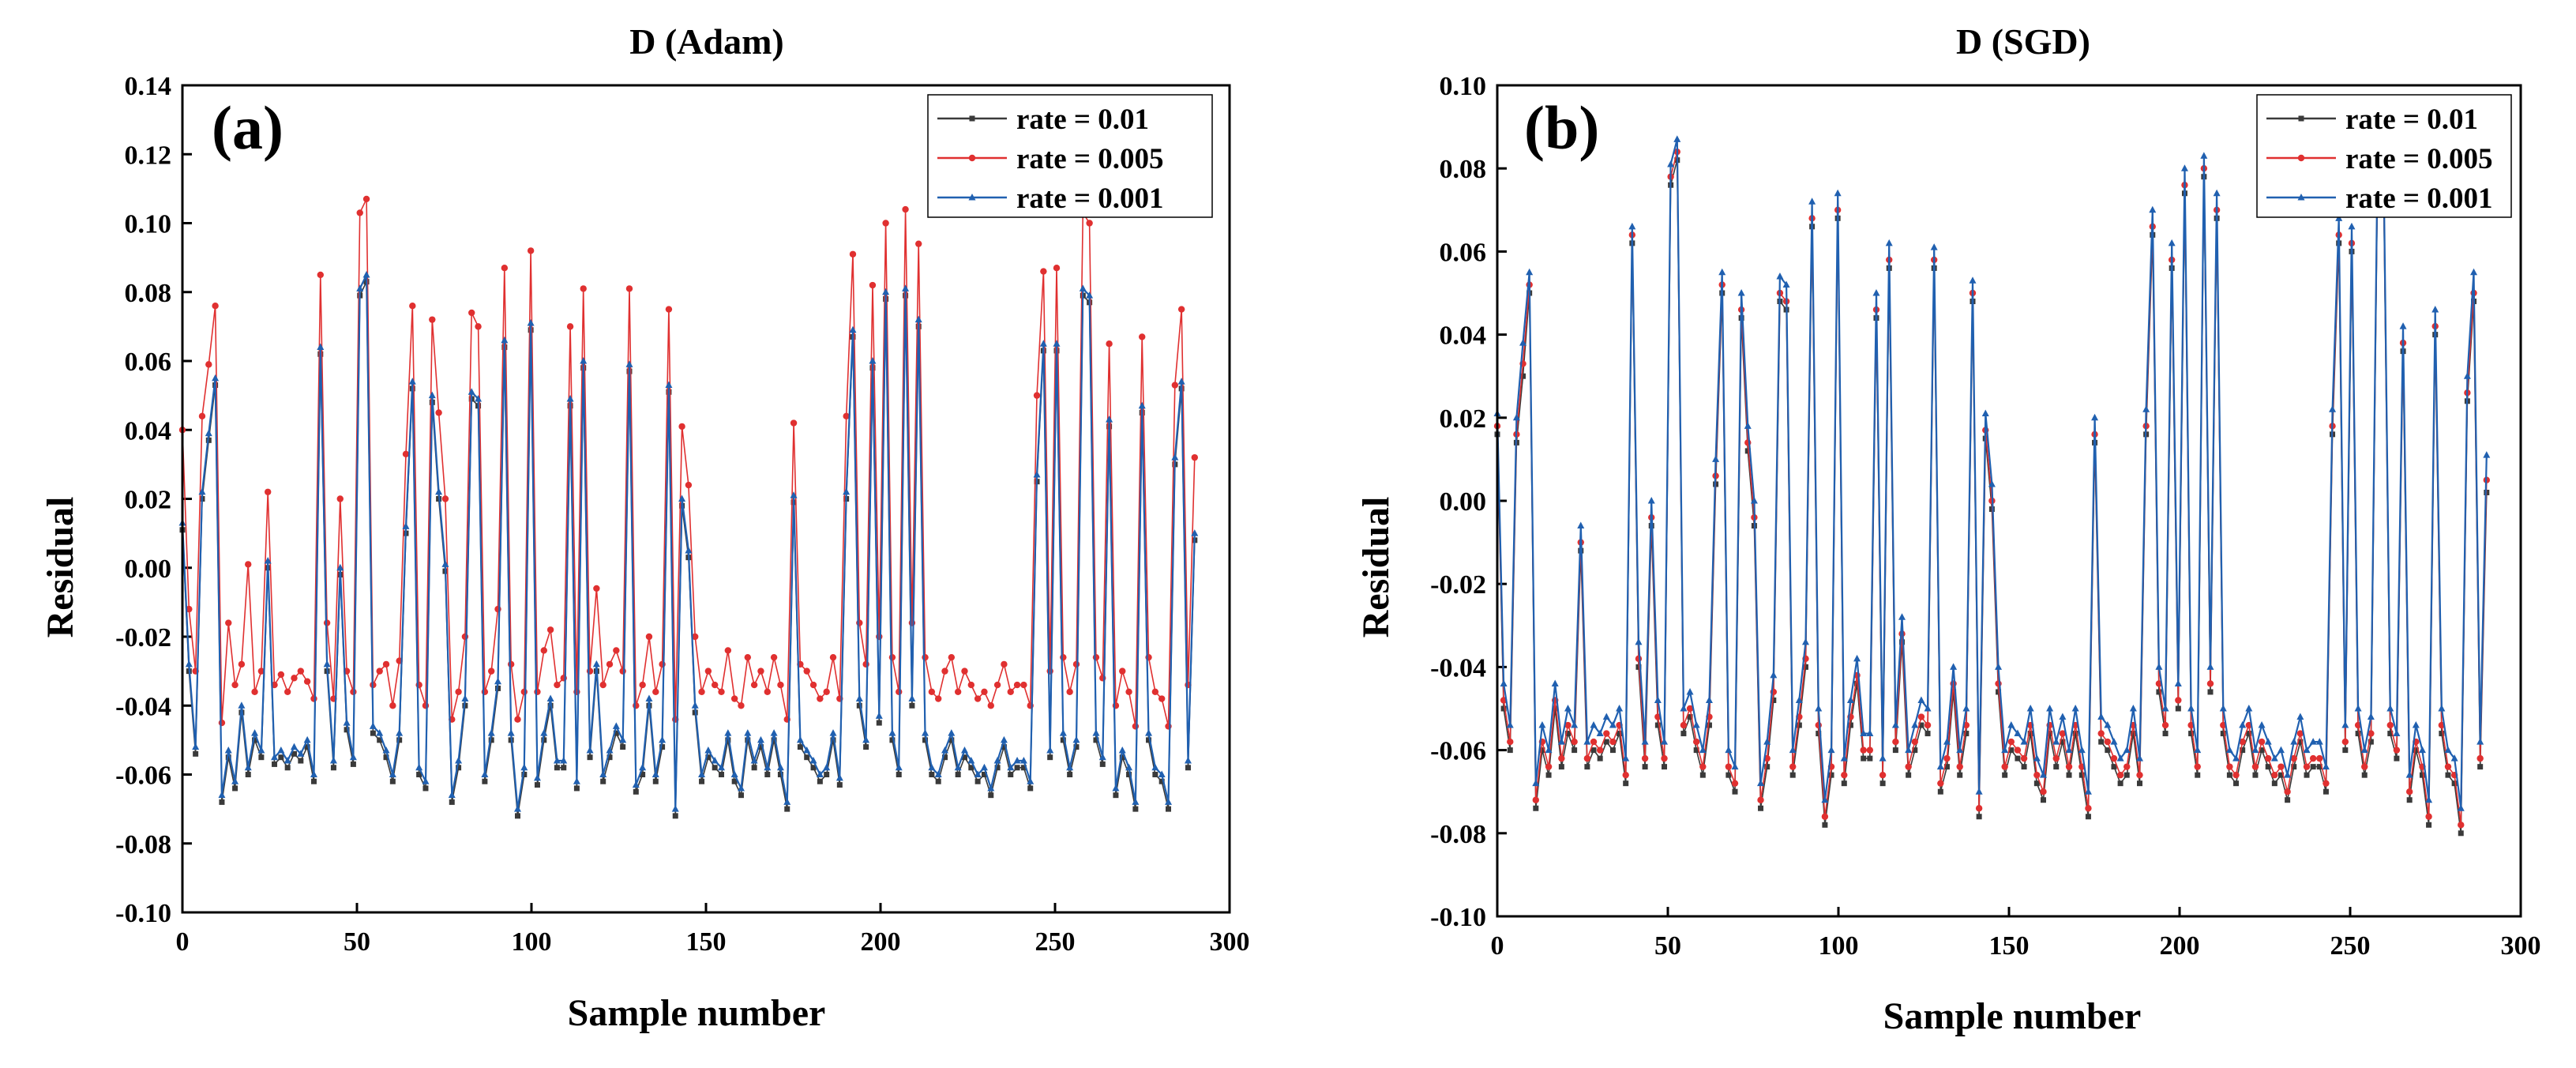 The height and width of the screenshot is (1068, 2576). What do you see at coordinates (1561, 128) in the screenshot?
I see `panel-tag: (b)` at bounding box center [1561, 128].